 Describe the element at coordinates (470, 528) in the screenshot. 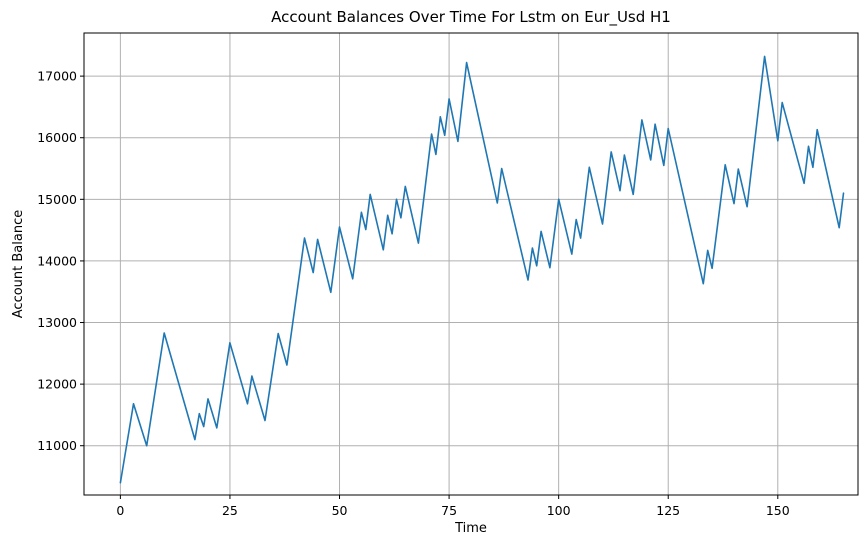

I see `x-axis-label: Time` at that location.